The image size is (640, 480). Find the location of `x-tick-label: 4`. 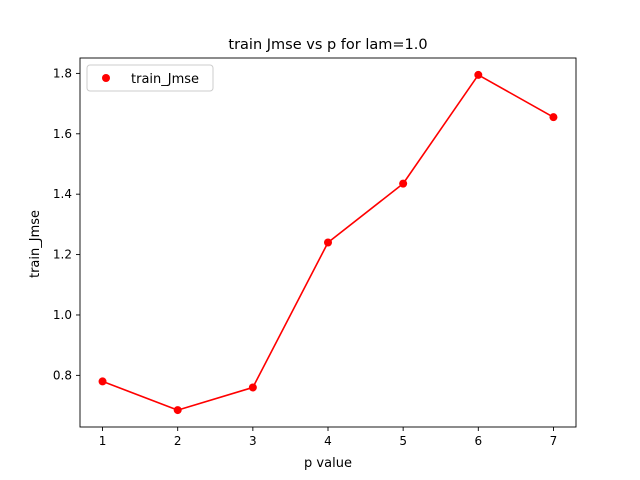

x-tick-label: 4 is located at coordinates (328, 441).